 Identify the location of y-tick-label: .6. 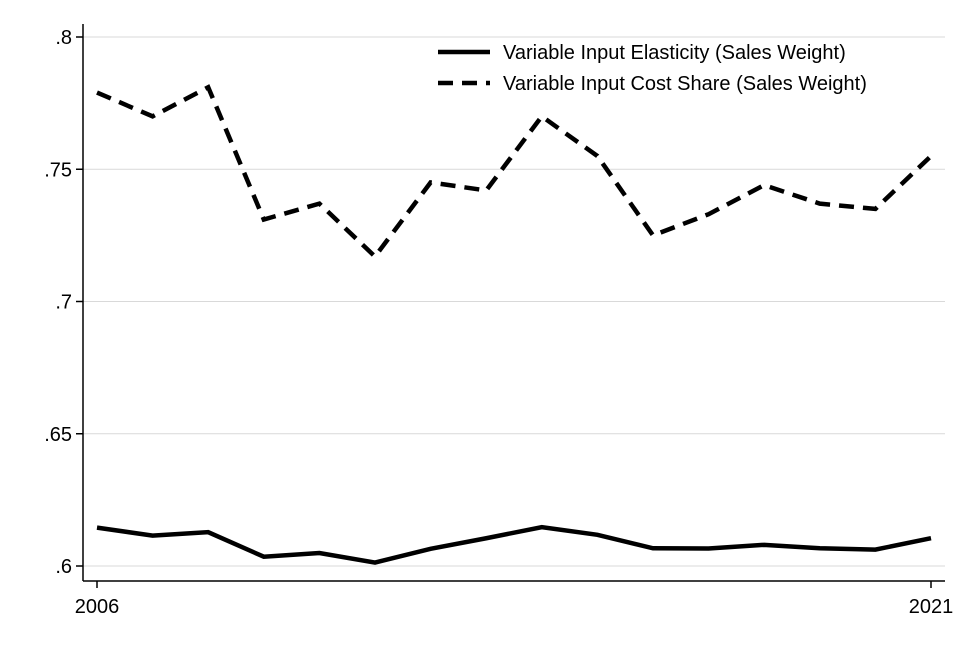
(63, 567).